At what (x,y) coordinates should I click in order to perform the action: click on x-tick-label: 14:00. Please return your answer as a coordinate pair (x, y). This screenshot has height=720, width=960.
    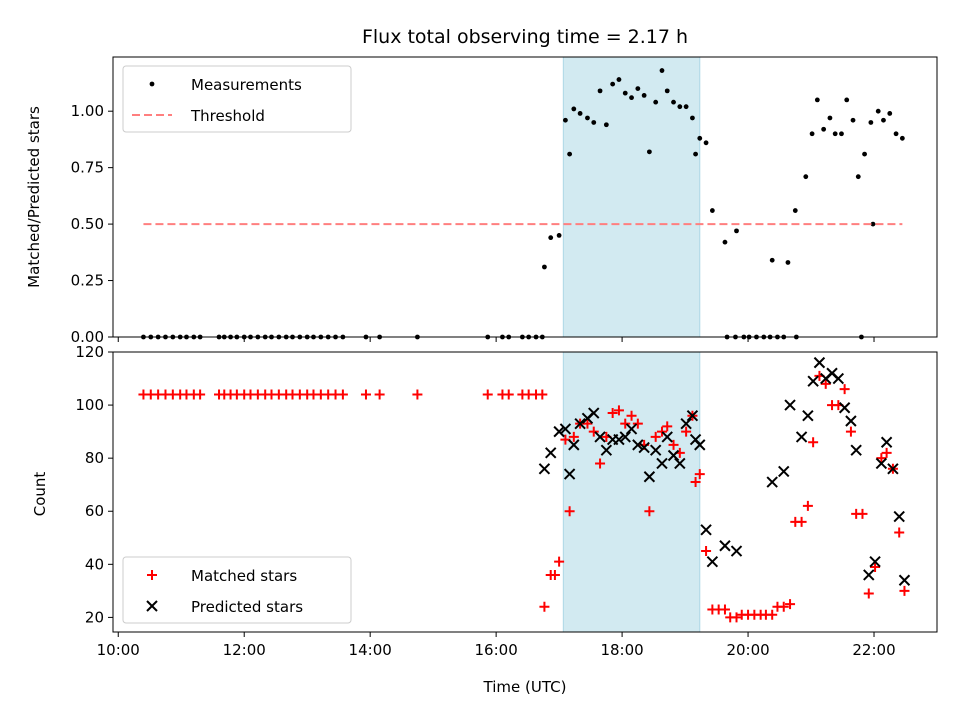
    Looking at the image, I should click on (370, 650).